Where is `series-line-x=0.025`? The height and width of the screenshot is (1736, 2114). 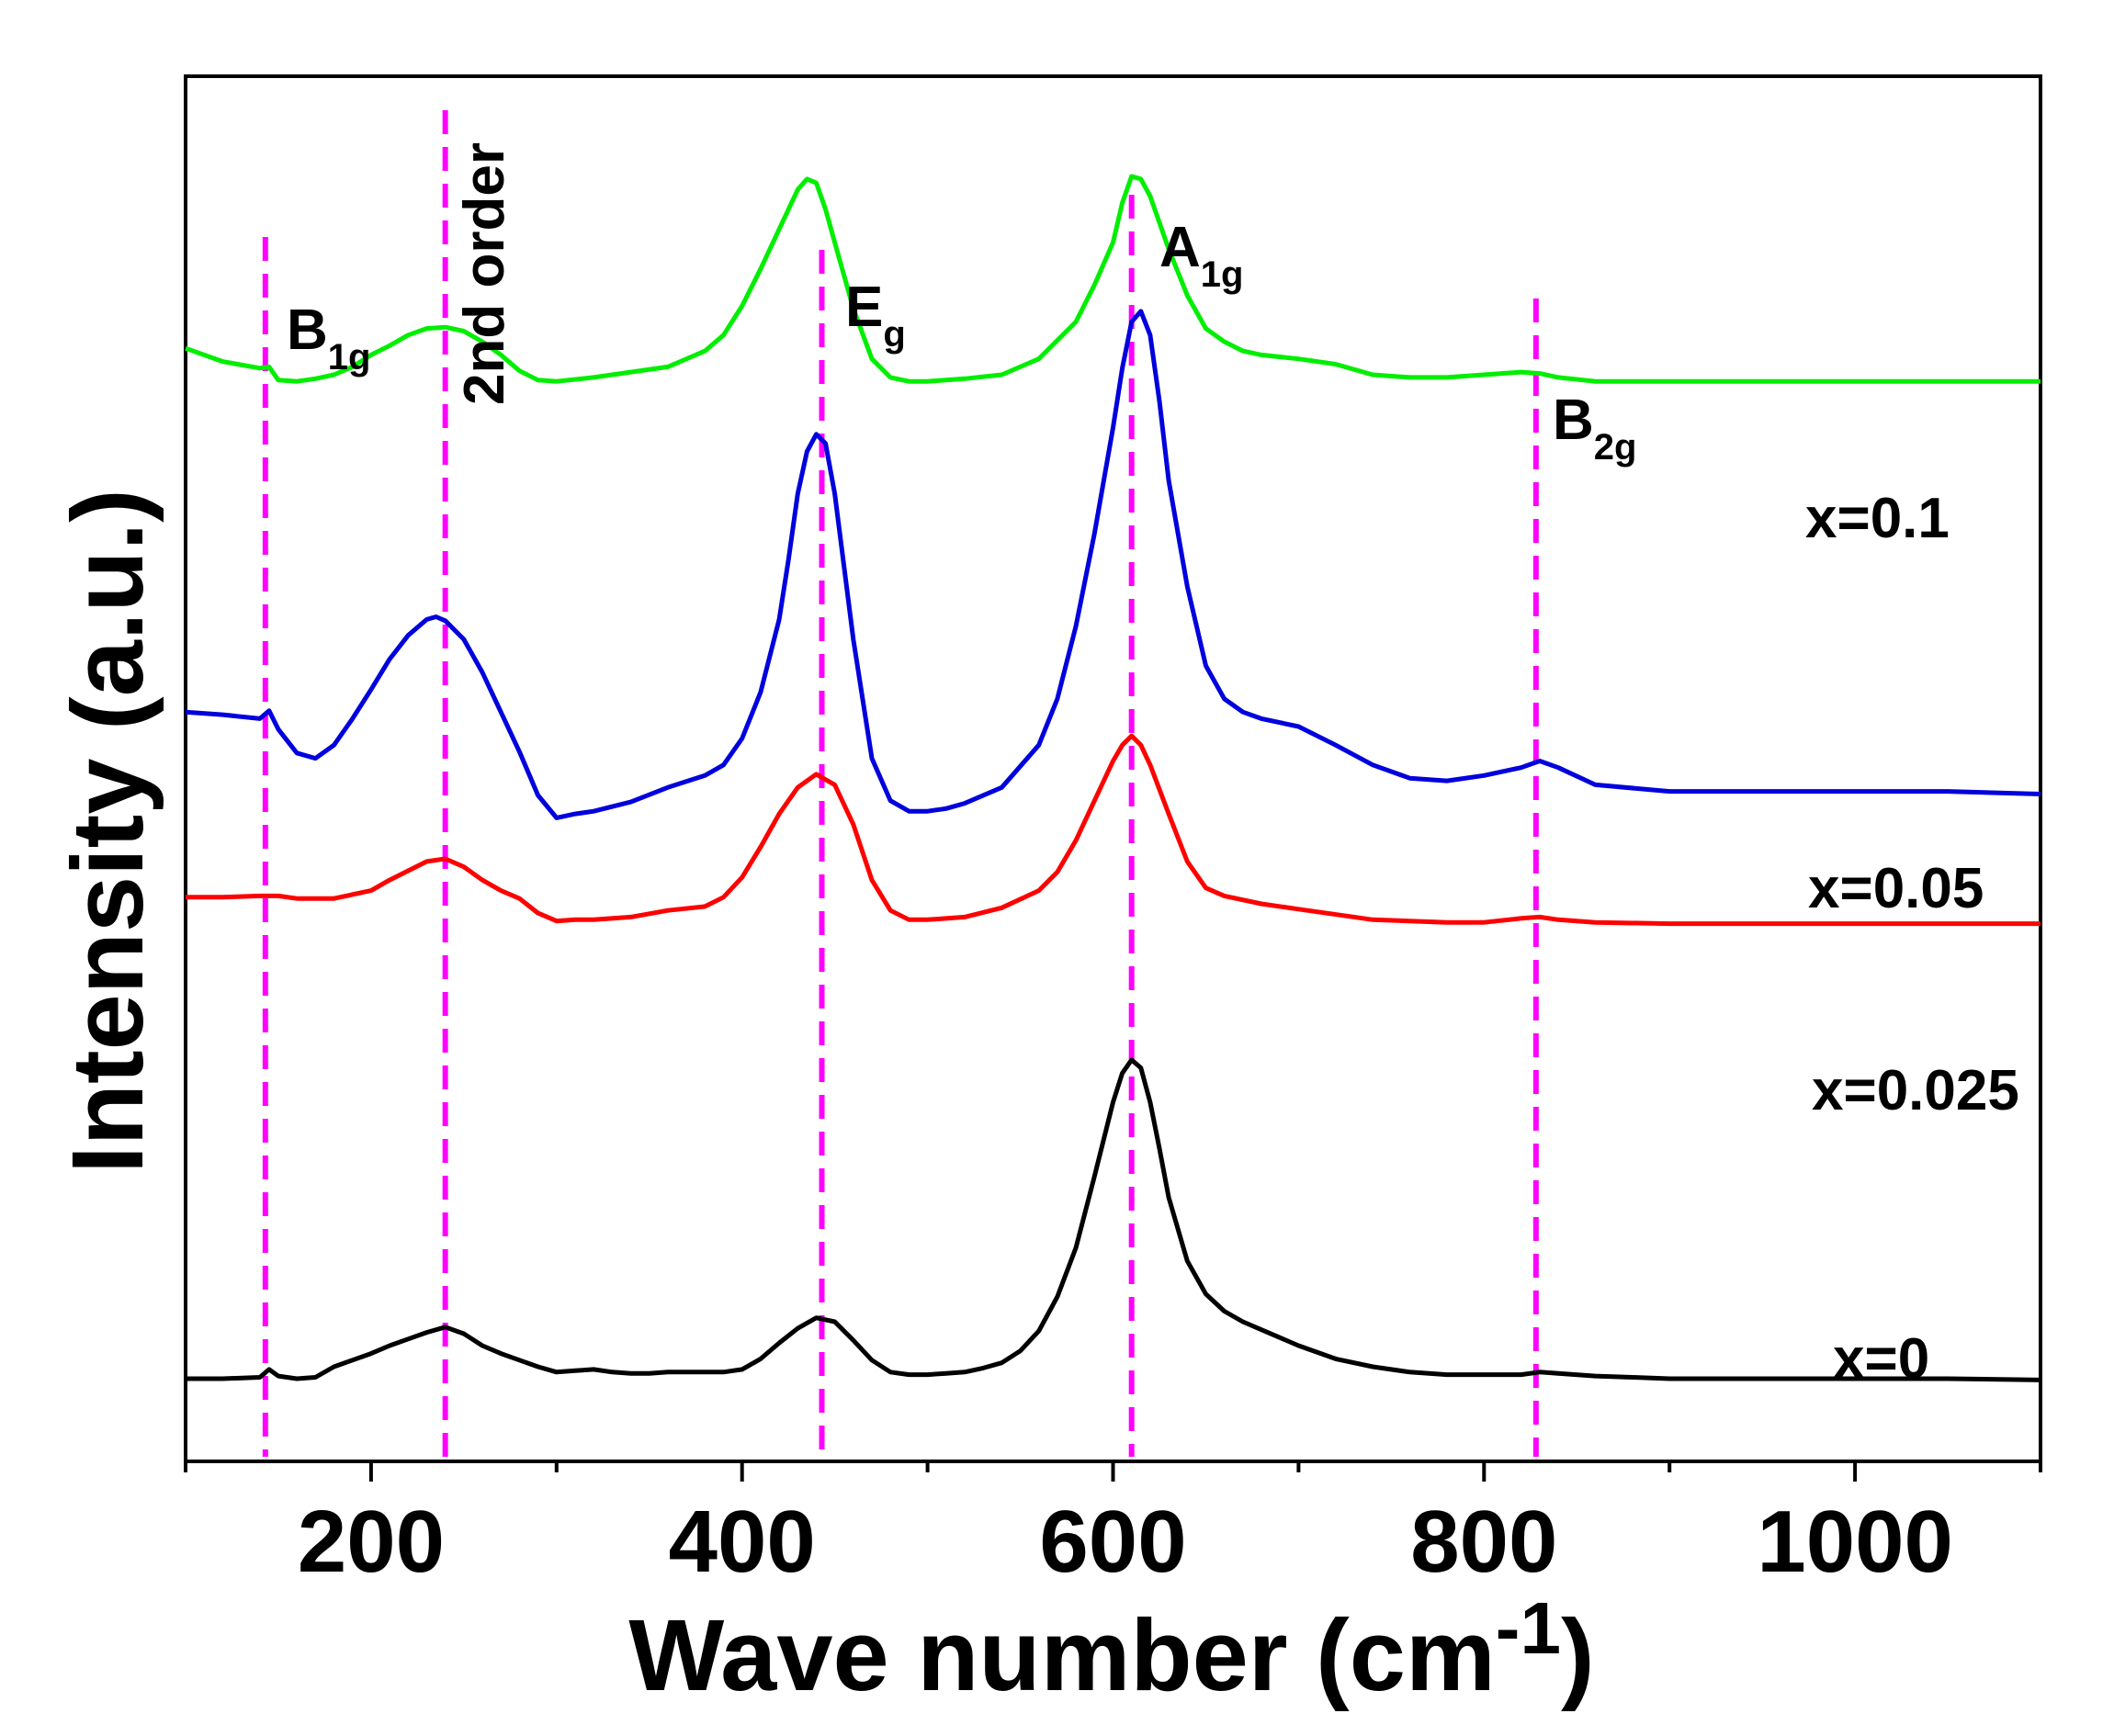 series-line-x=0.025 is located at coordinates (1113, 830).